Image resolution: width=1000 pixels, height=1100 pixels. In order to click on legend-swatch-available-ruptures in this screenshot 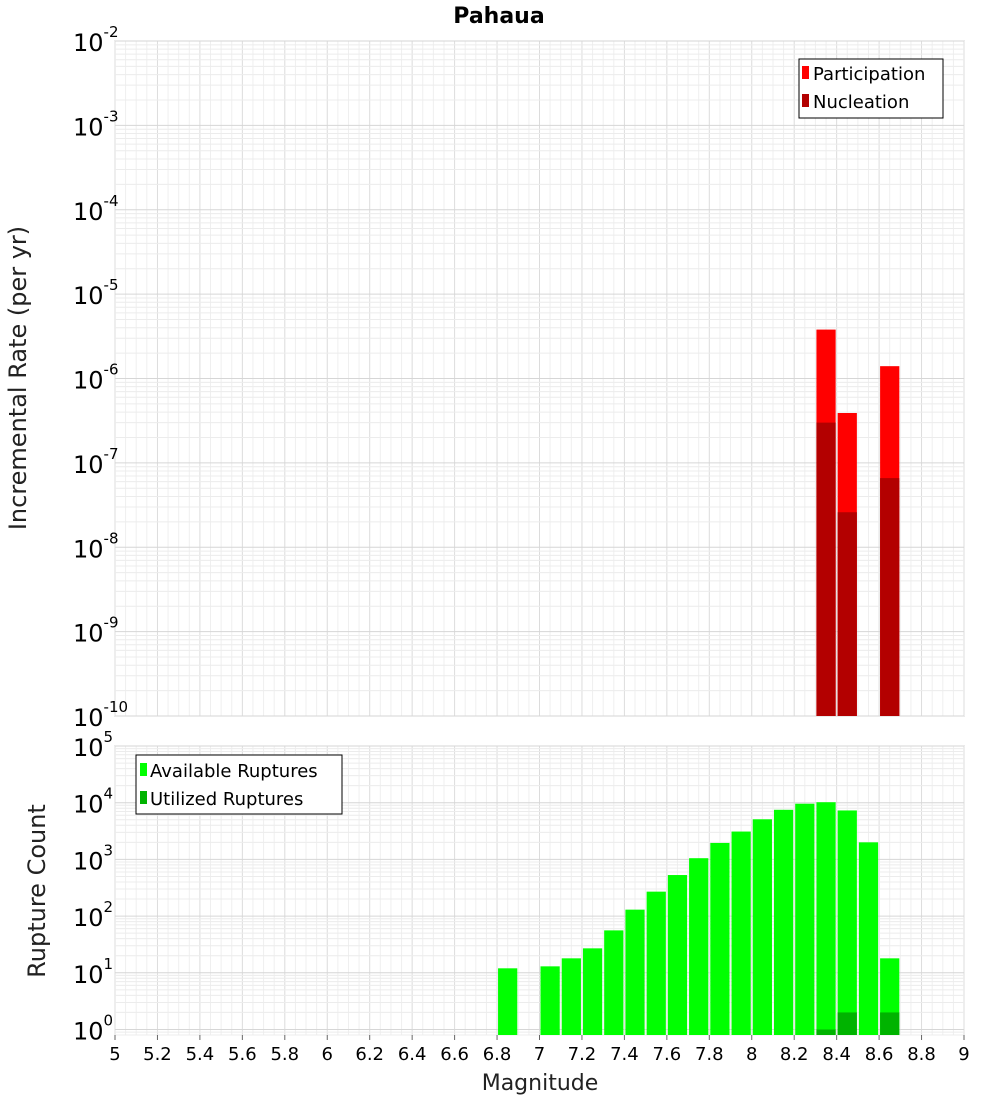, I will do `click(143, 769)`.